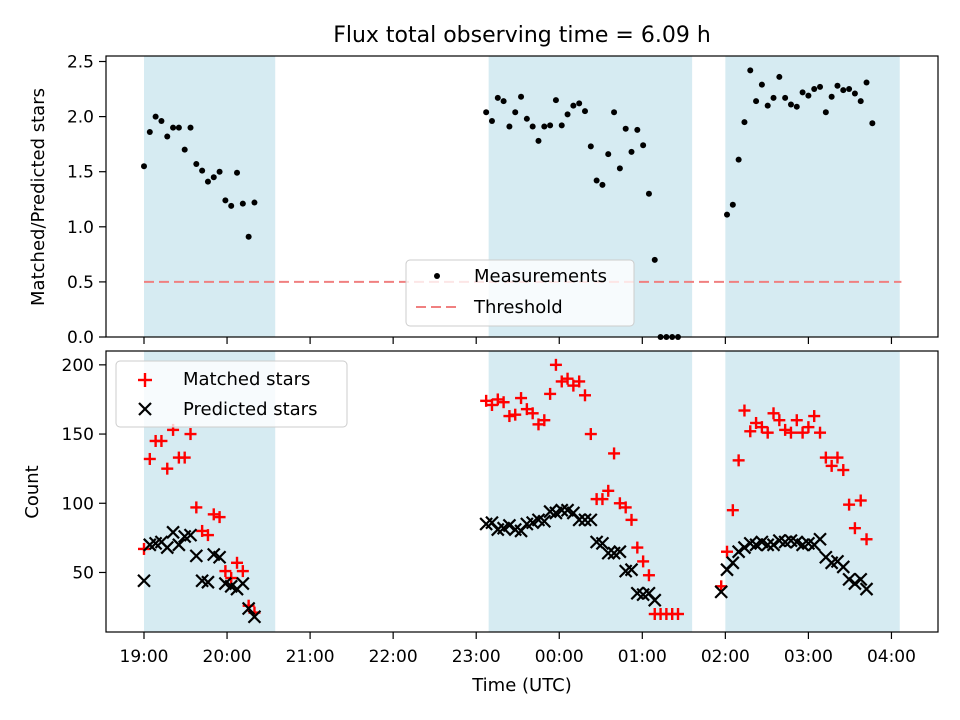 Image resolution: width=960 pixels, height=720 pixels. Describe the element at coordinates (559, 657) in the screenshot. I see `x-tick-label: 00:00` at that location.